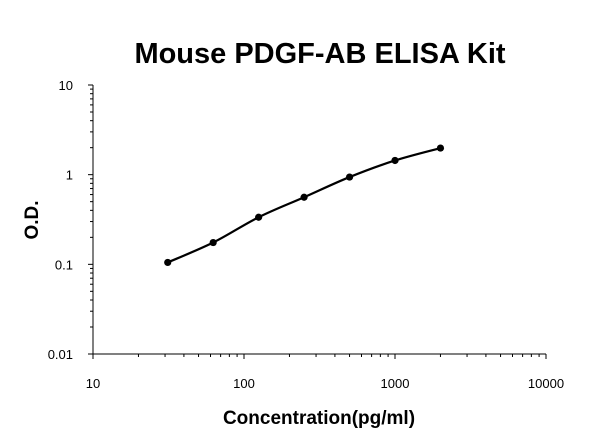 Image resolution: width=600 pixels, height=447 pixels. Describe the element at coordinates (546, 383) in the screenshot. I see `x-tick-label: 10000` at that location.